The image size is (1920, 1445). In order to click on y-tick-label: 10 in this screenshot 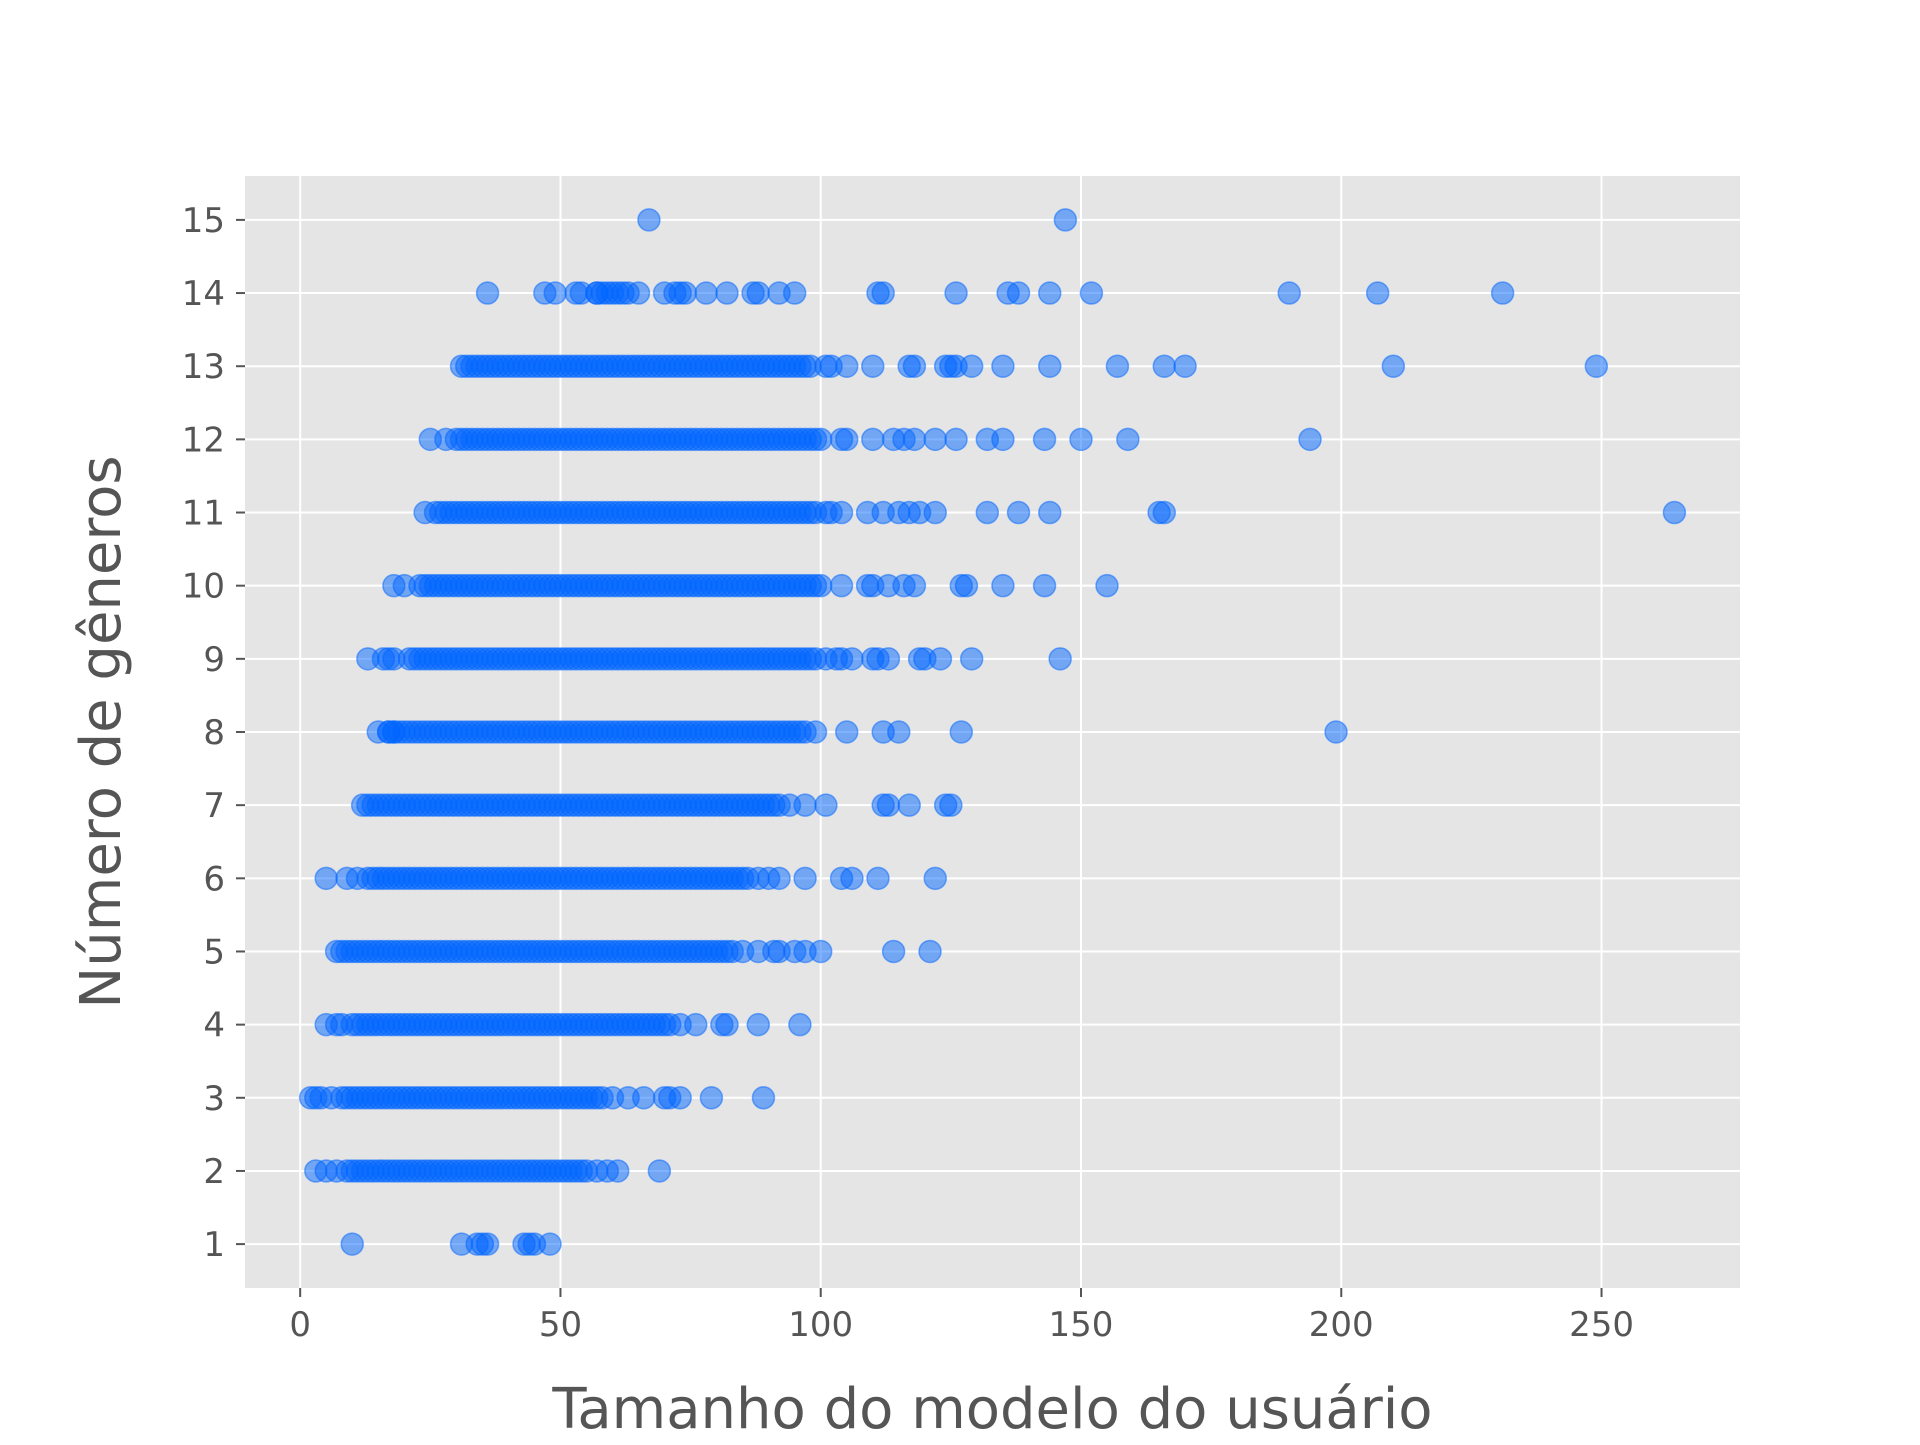, I will do `click(203, 587)`.